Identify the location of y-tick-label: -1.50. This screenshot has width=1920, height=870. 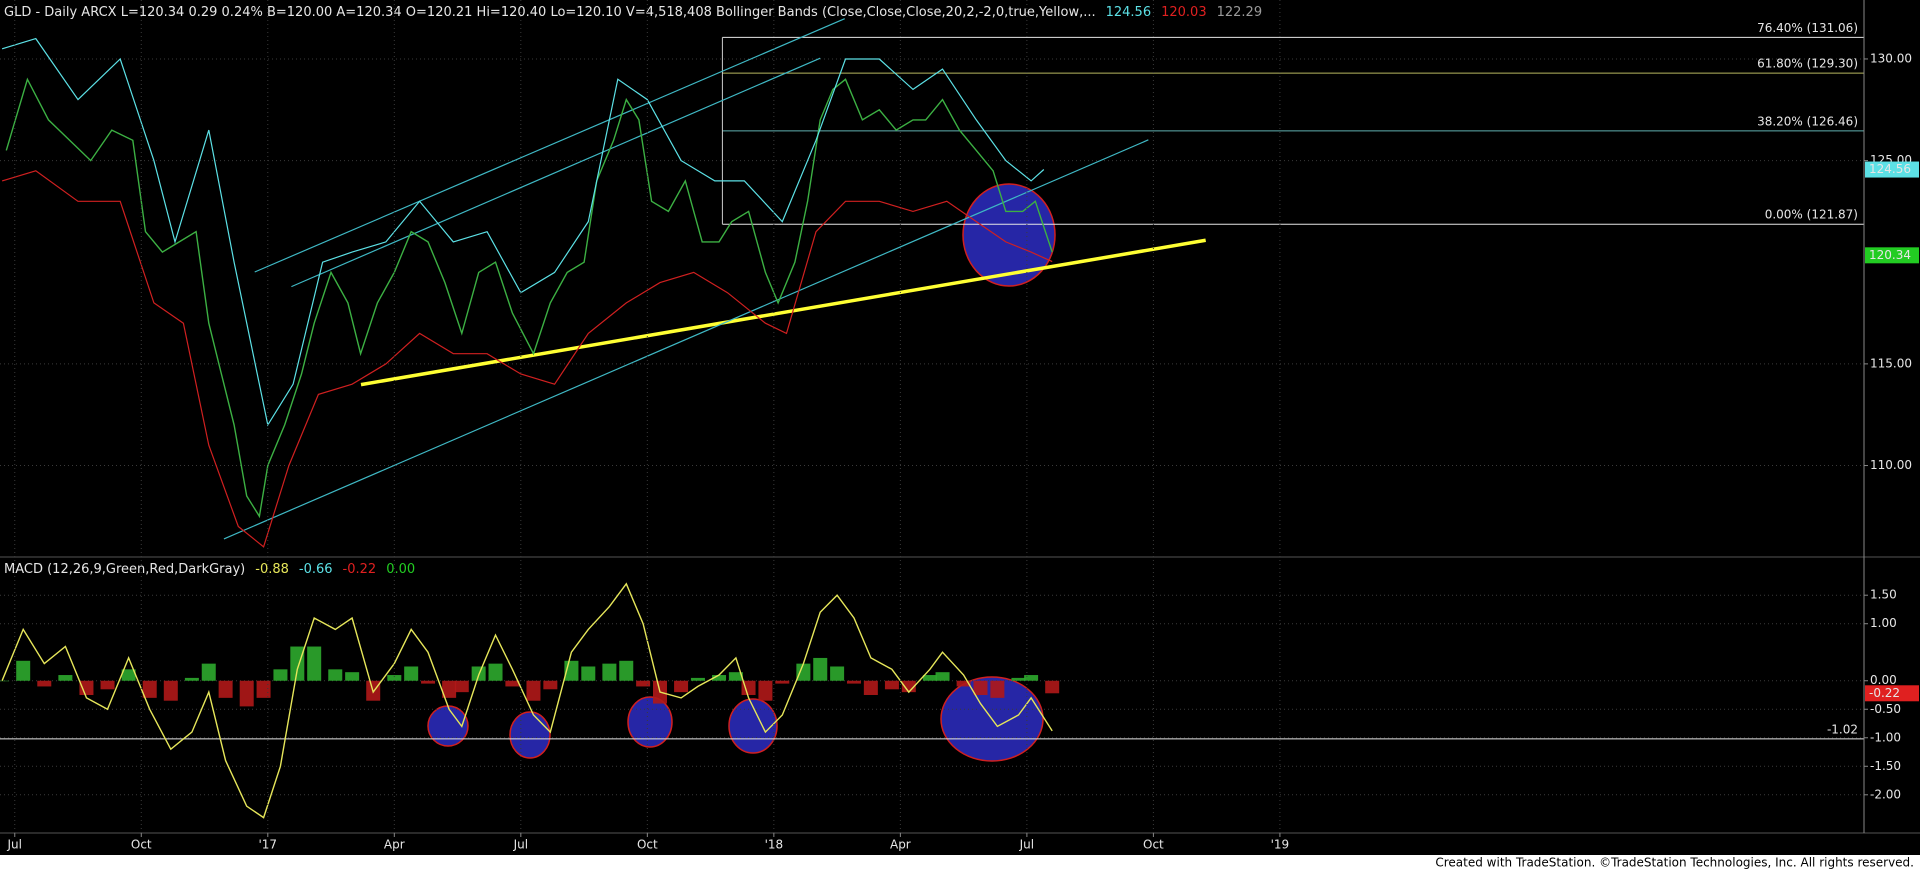
(1885, 766).